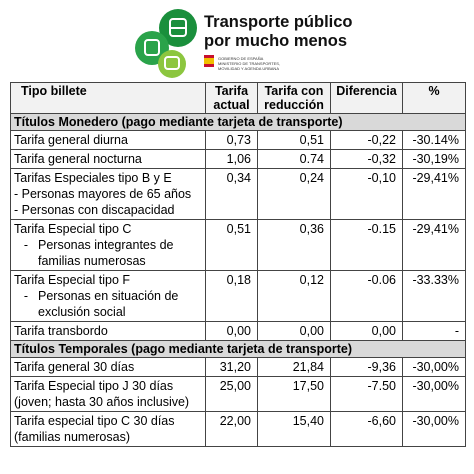 This screenshot has height=474, width=474. I want to click on fare-value: 0.74, so click(294, 159).